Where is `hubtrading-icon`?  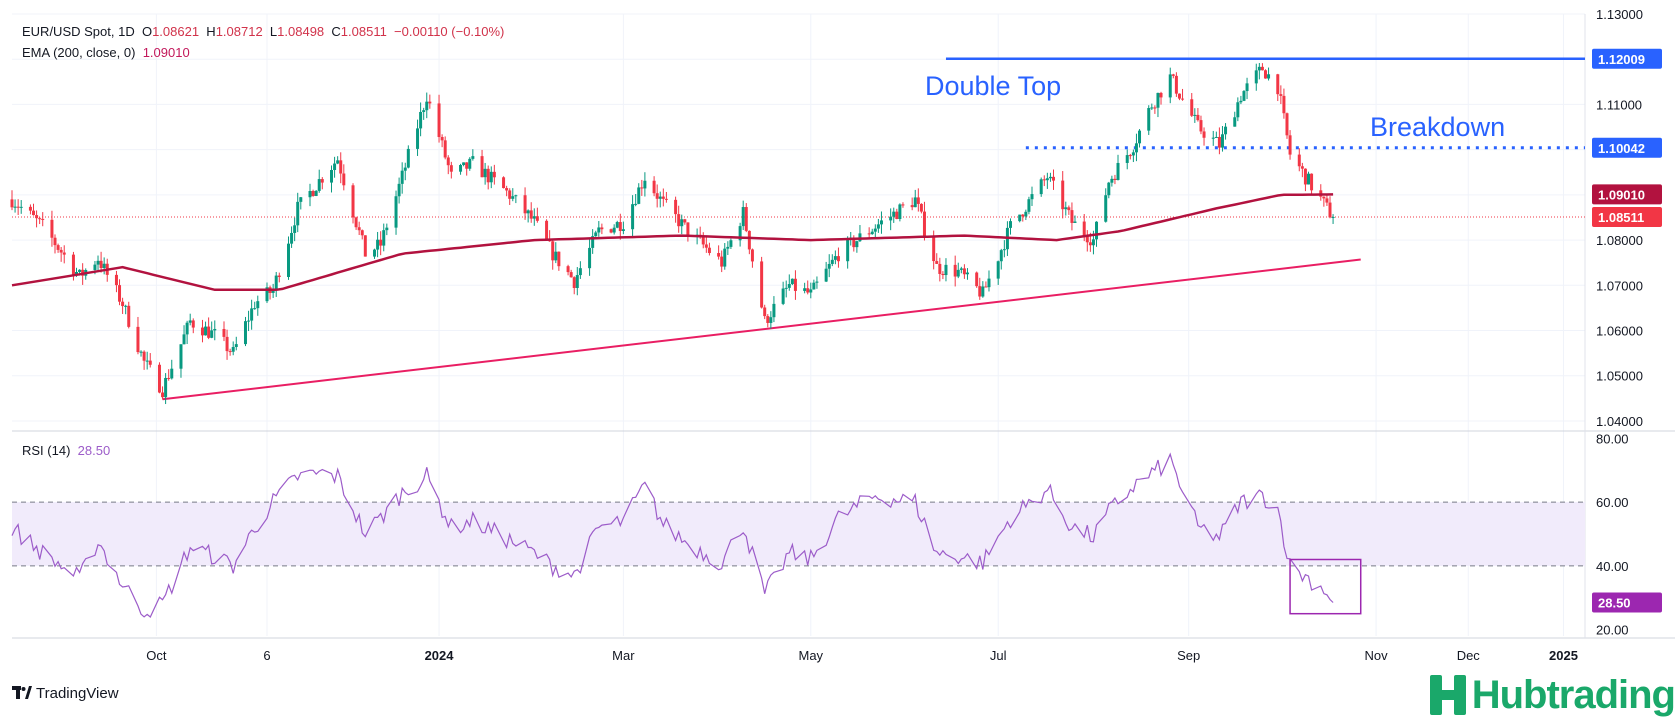
hubtrading-icon is located at coordinates (1447, 695).